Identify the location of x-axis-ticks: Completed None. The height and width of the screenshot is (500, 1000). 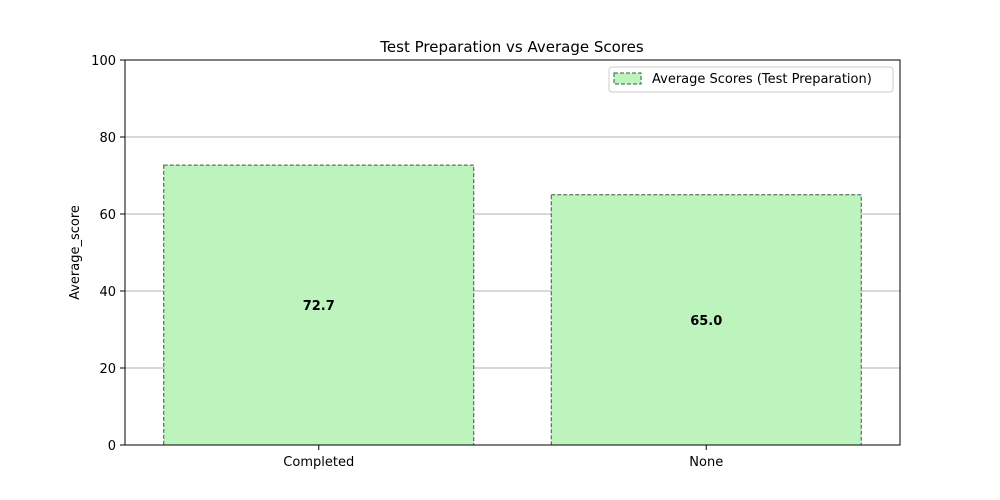
(503, 457).